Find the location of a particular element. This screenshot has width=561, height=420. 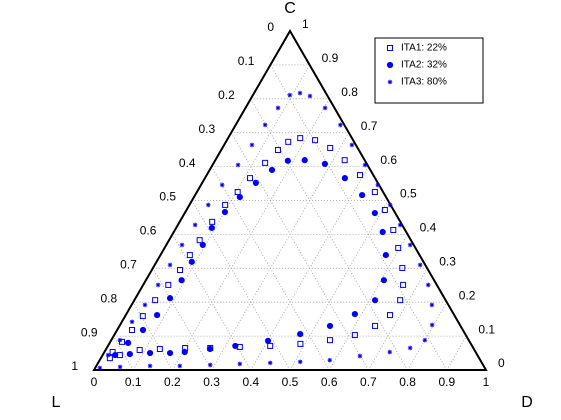

l-tick-label: 0.6 is located at coordinates (148, 231).